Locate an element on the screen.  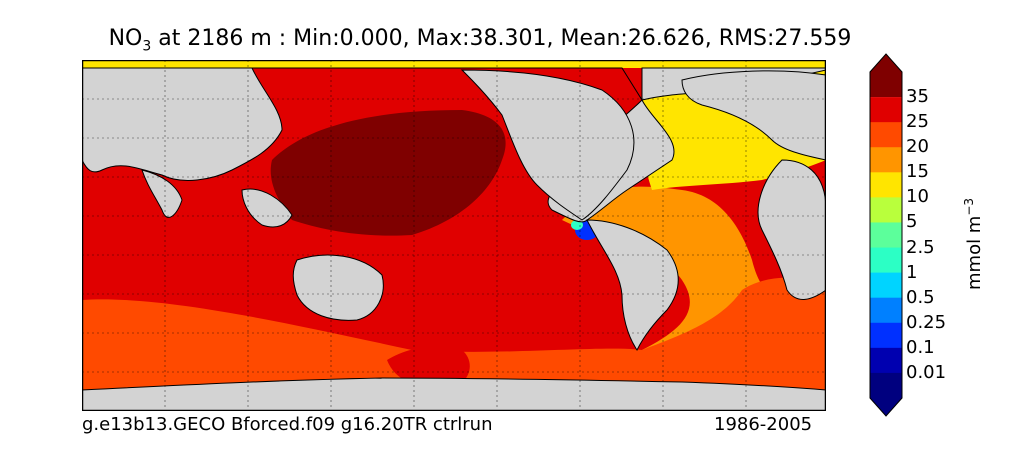
indonesia is located at coordinates (267, 208).